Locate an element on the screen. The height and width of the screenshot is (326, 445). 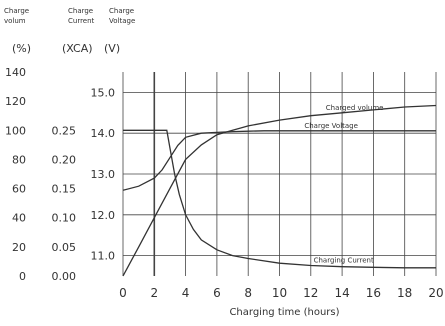
y-tick-label: 40 is located at coordinates (19, 218).